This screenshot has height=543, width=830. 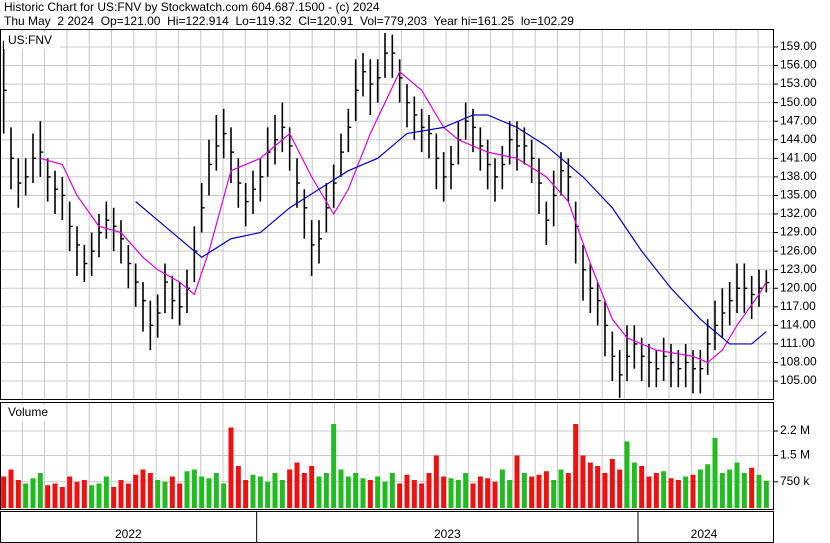 I want to click on y2-tick-label: 750 k, so click(x=795, y=481).